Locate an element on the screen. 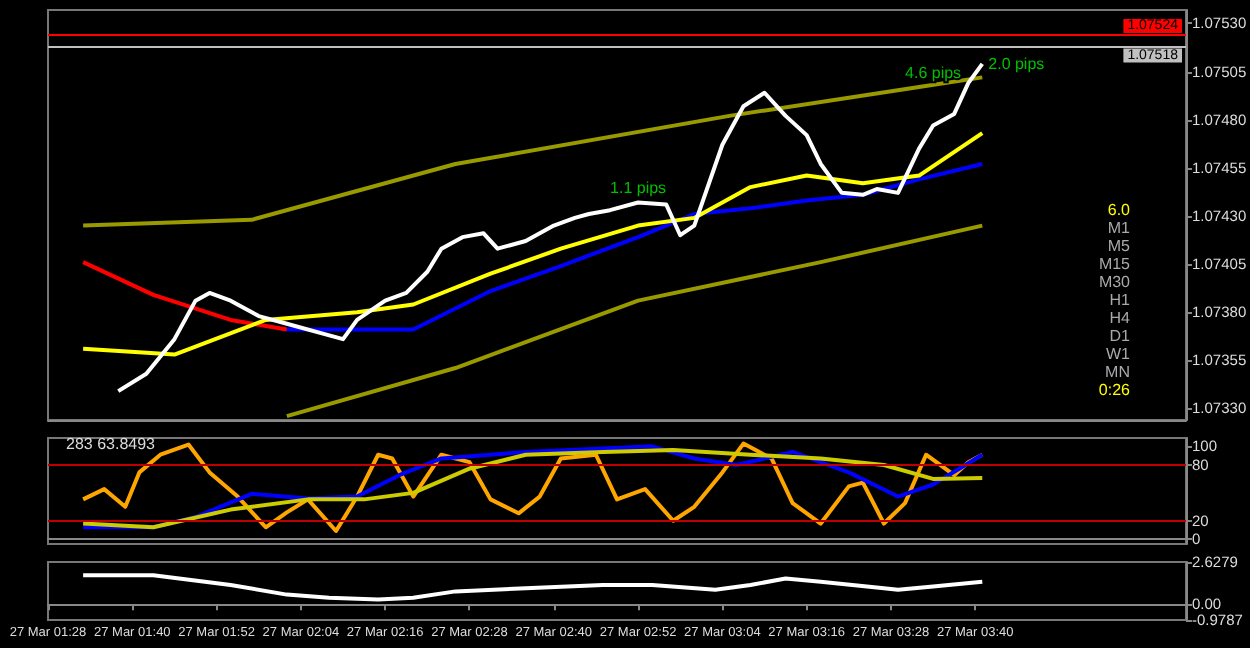 The width and height of the screenshot is (1250, 648). annotation: MN is located at coordinates (1118, 372).